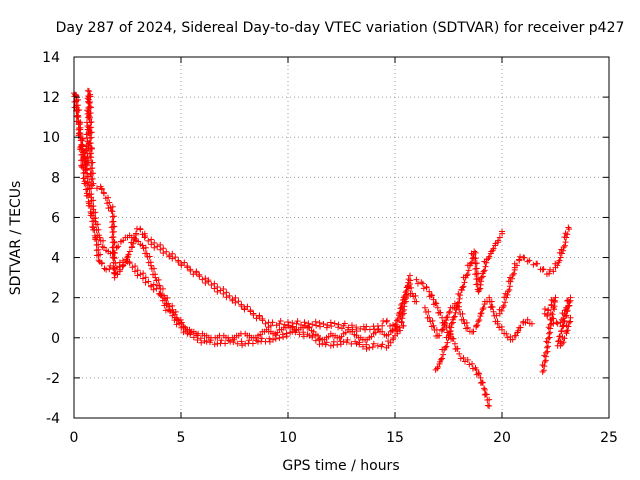 This screenshot has width=640, height=480. What do you see at coordinates (340, 466) in the screenshot?
I see `x-axis-title: GPS time / hours` at bounding box center [340, 466].